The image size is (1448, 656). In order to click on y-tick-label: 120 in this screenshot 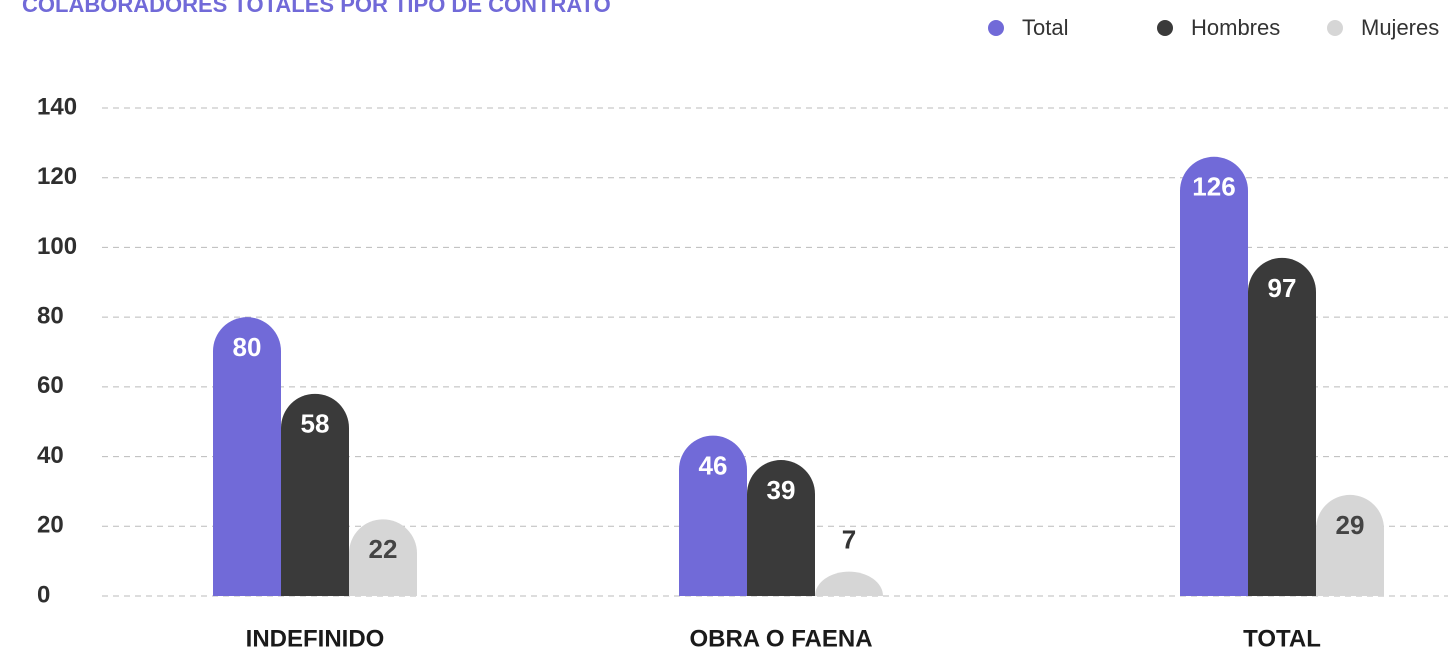, I will do `click(57, 176)`.